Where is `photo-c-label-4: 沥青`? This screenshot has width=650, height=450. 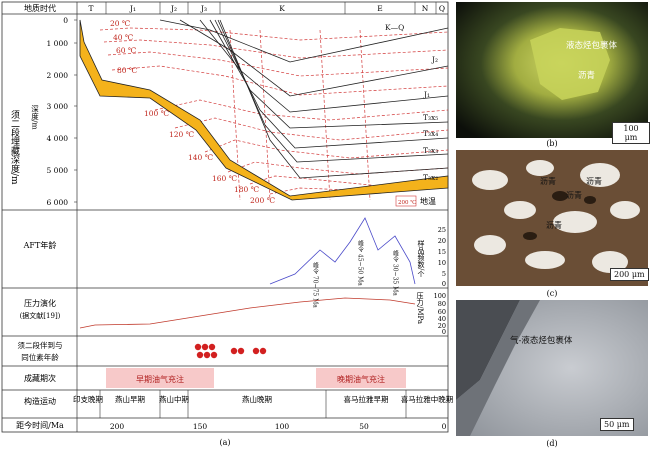
photo-c-label-4: 沥青 is located at coordinates (554, 225).